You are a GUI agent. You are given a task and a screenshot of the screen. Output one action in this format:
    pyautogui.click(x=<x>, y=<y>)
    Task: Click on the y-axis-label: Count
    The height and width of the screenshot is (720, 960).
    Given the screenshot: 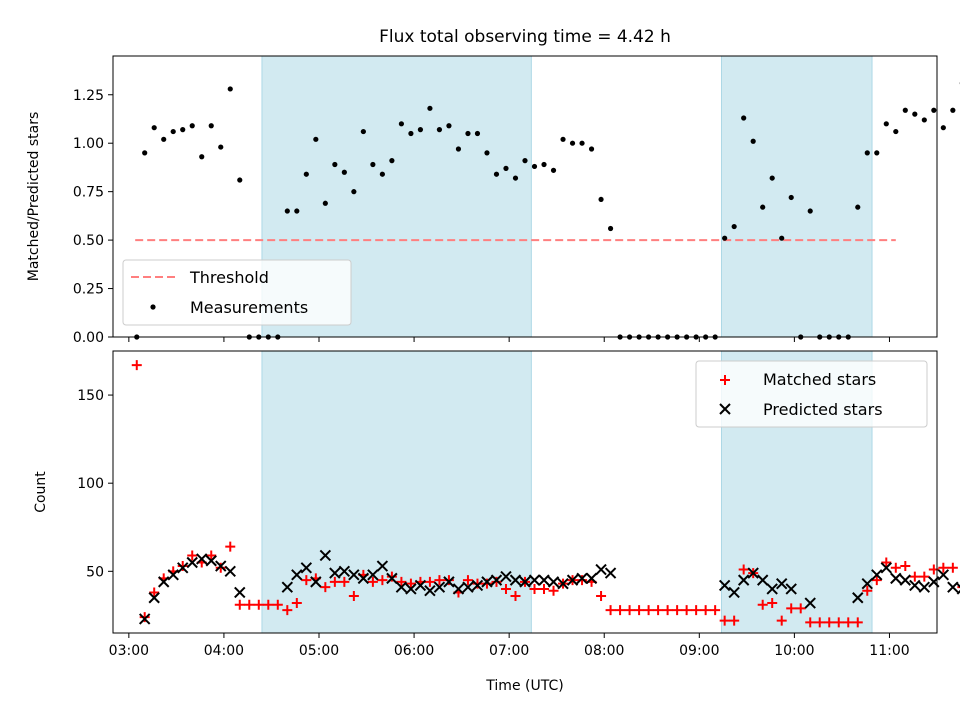 What is the action you would take?
    pyautogui.click(x=41, y=492)
    